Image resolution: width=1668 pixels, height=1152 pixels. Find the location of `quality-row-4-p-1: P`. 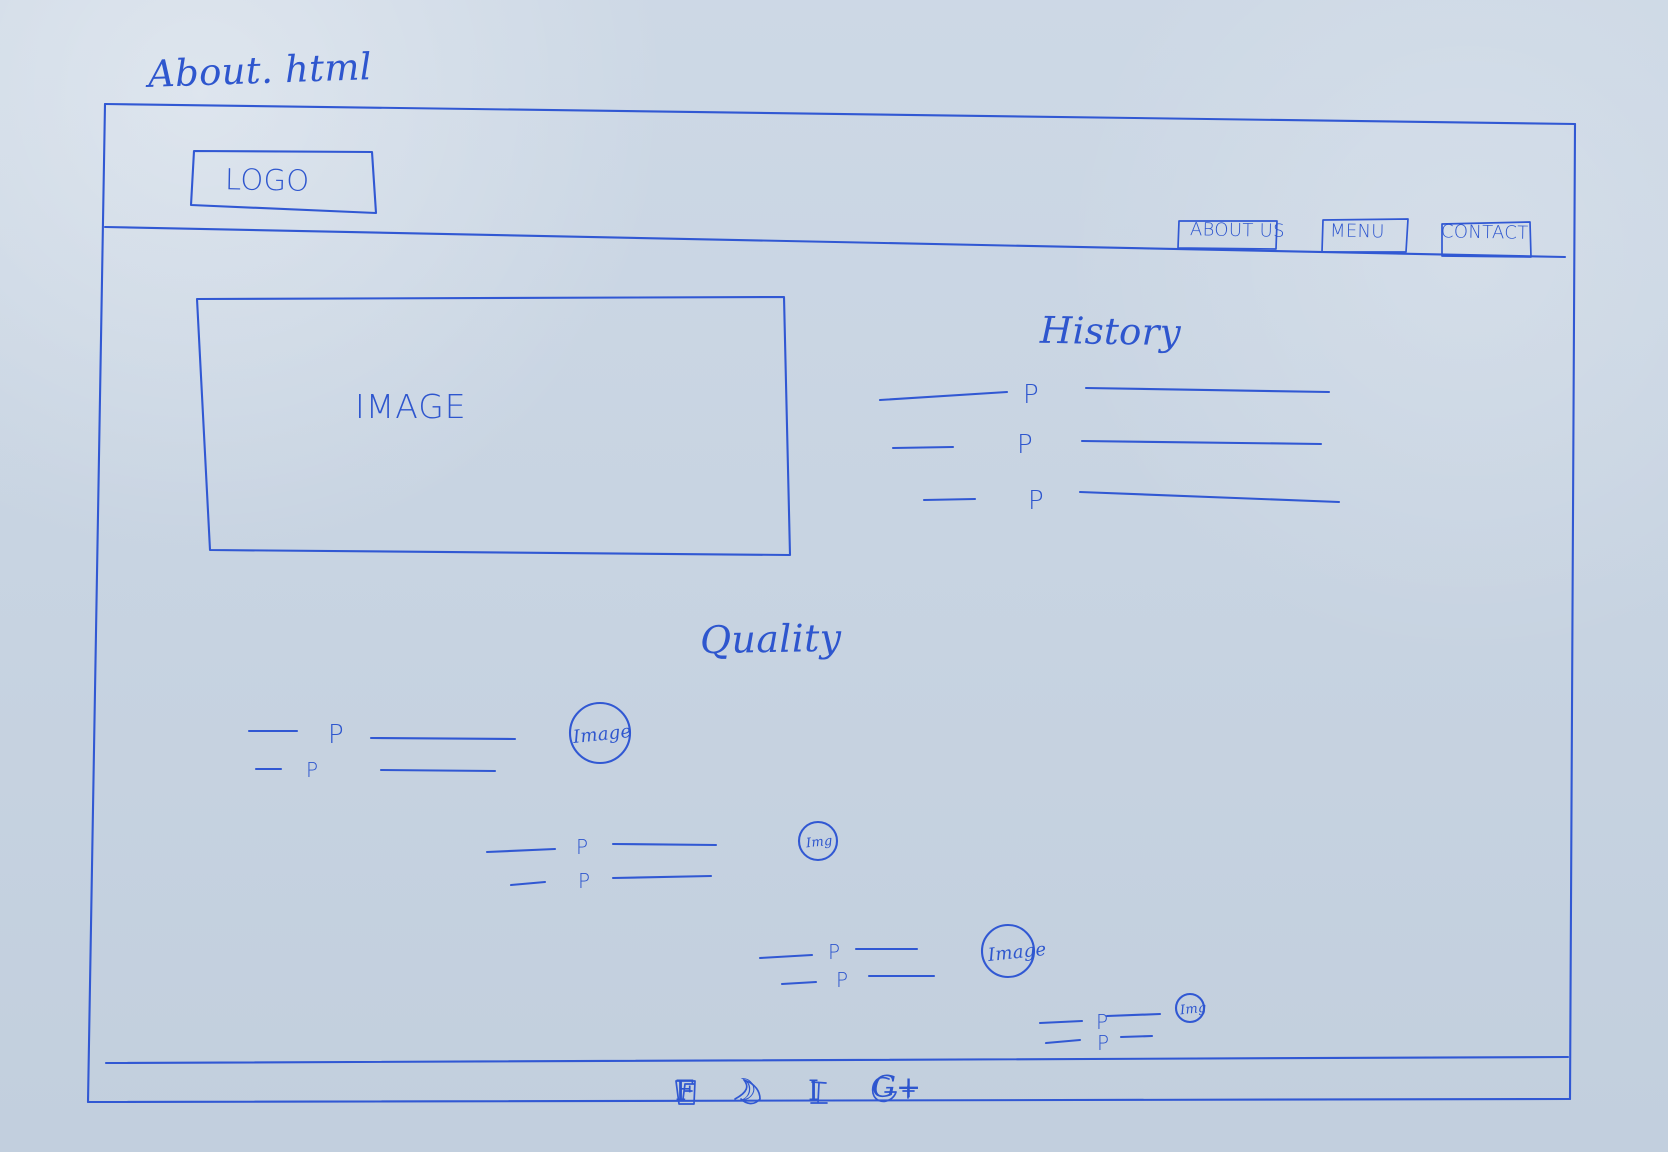

quality-row-4-p-1: P is located at coordinates (1102, 1022).